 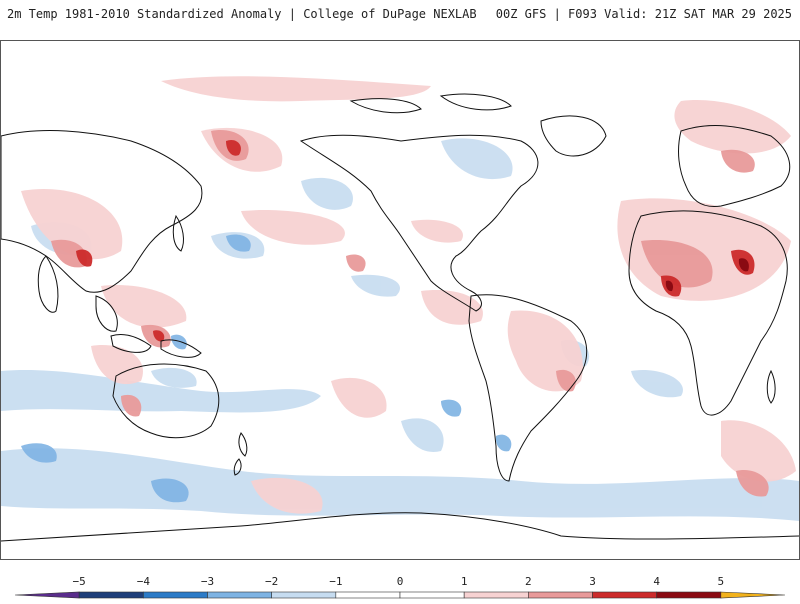 What do you see at coordinates (721, 581) in the screenshot?
I see `colorbar-tick-label: 5` at bounding box center [721, 581].